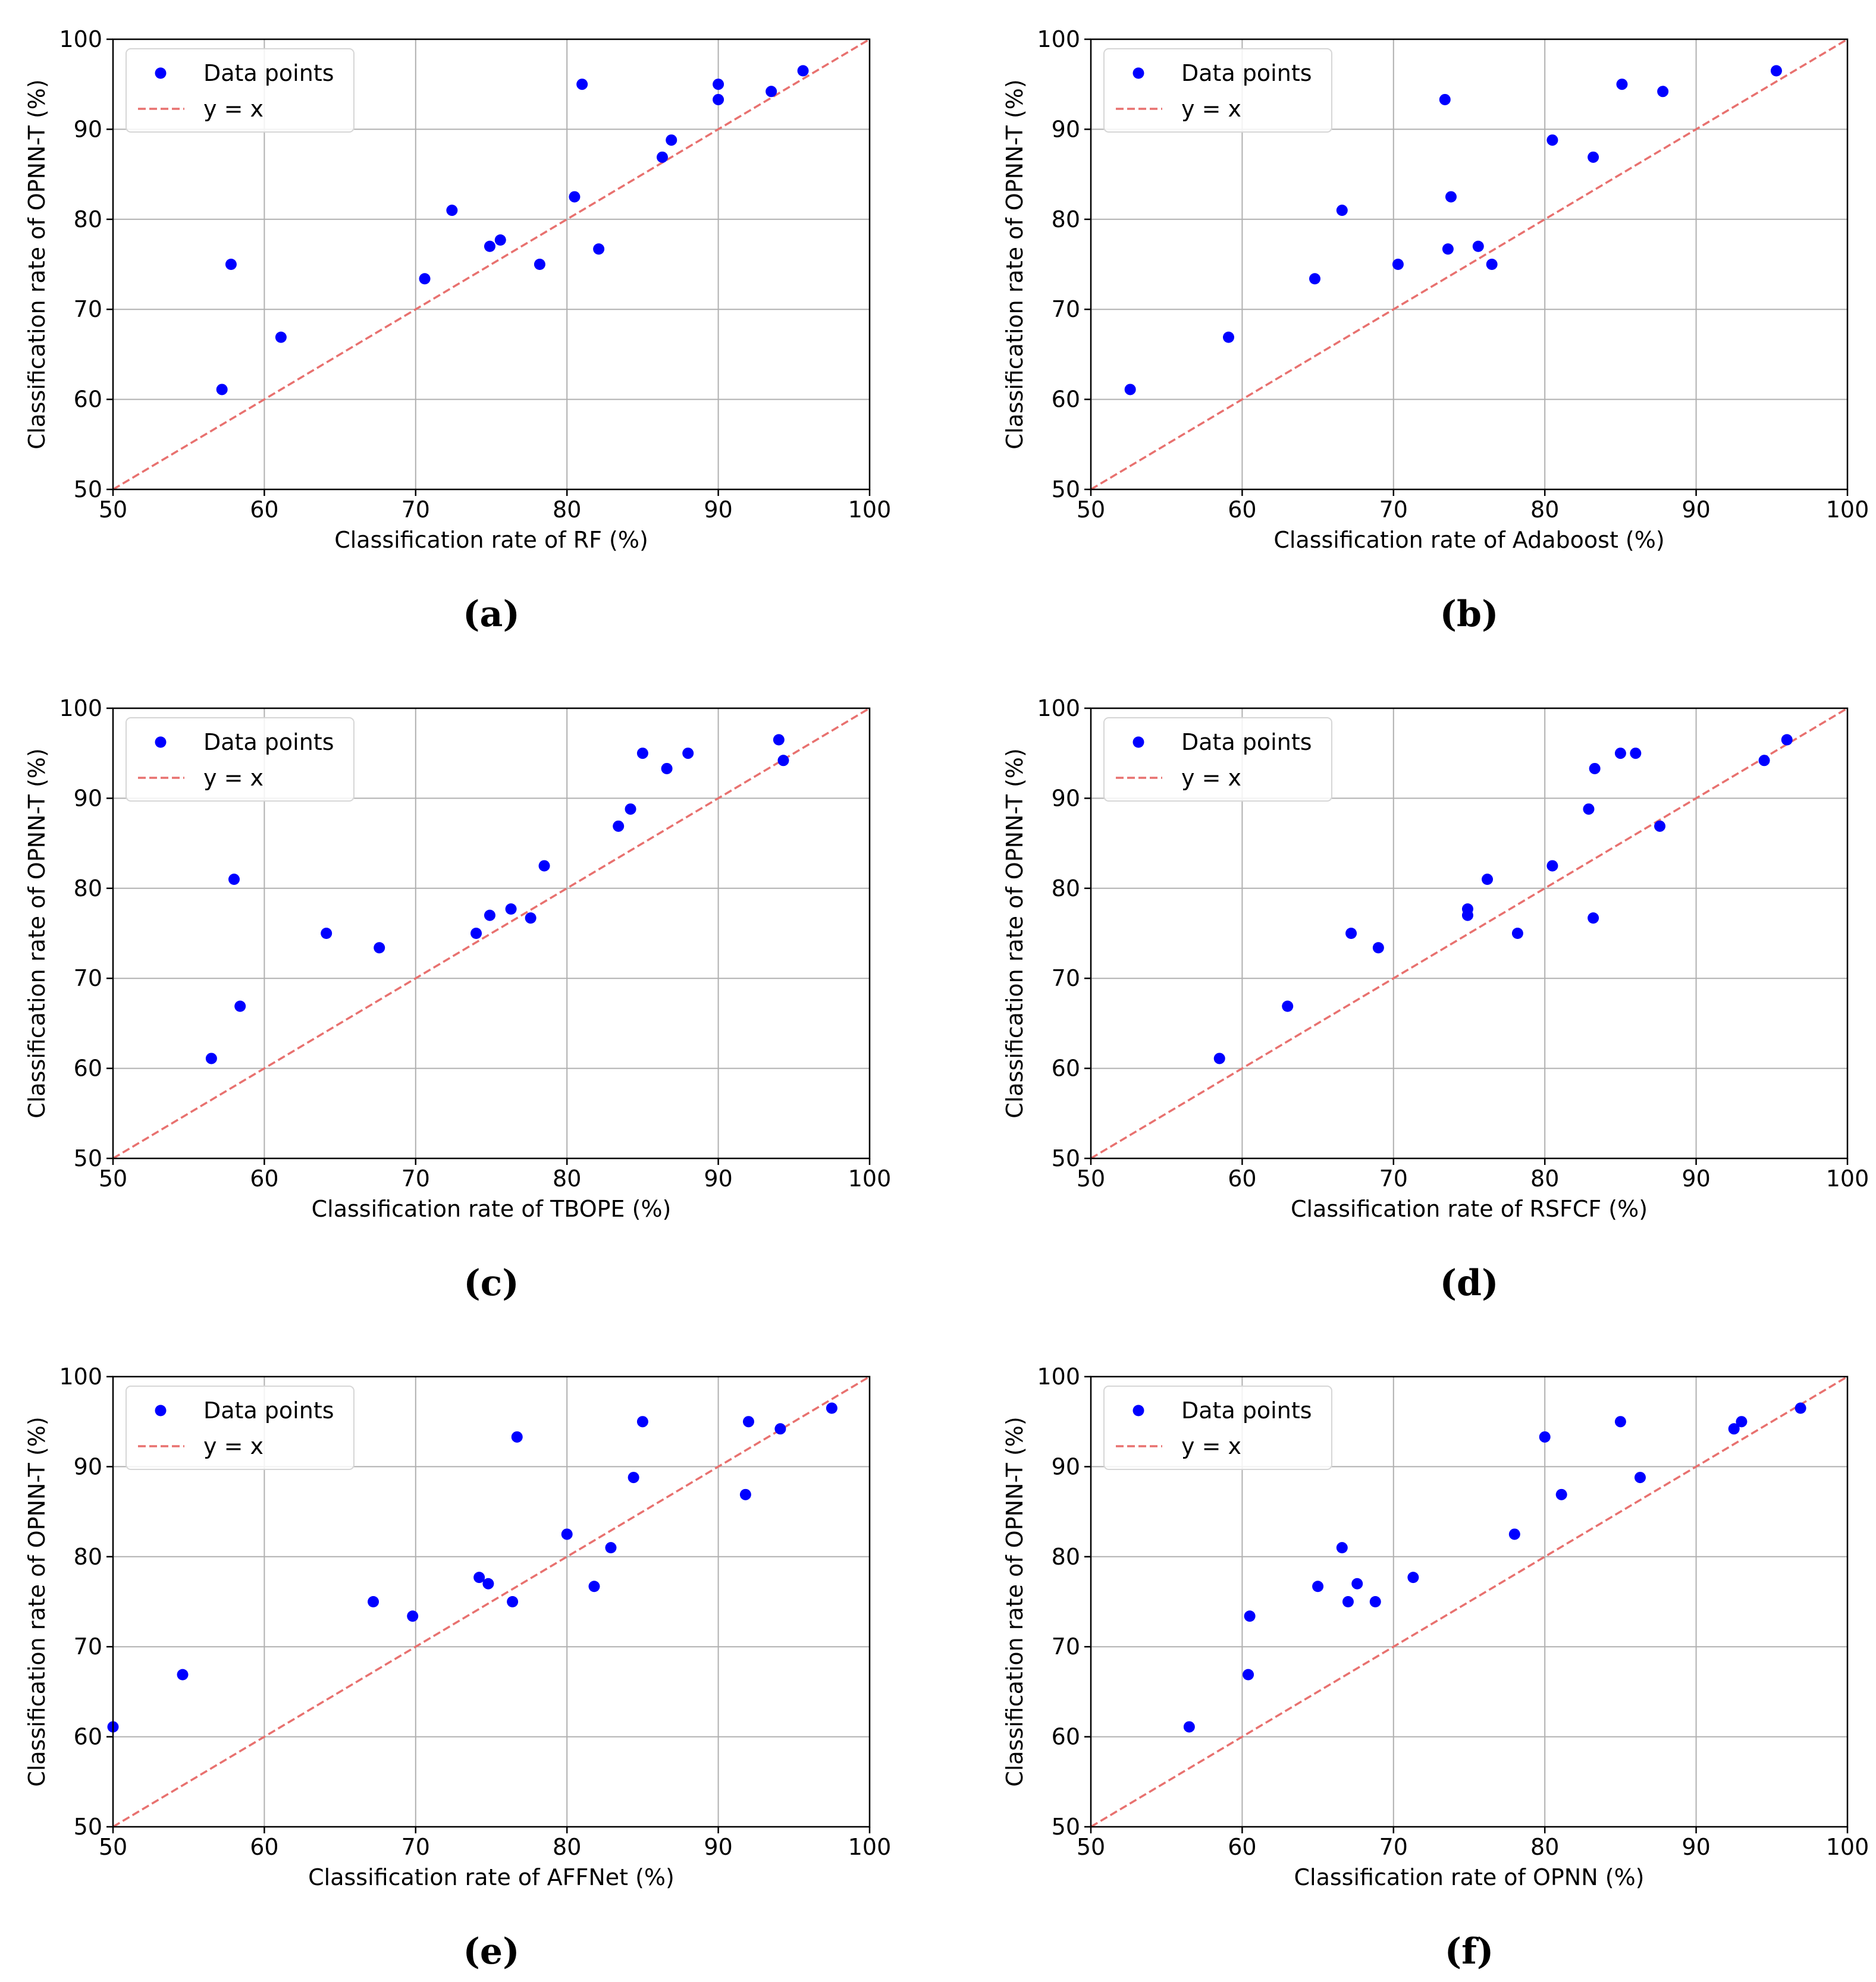  I want to click on x-axis-label: Classification rate of TBOPE (%), so click(492, 1209).